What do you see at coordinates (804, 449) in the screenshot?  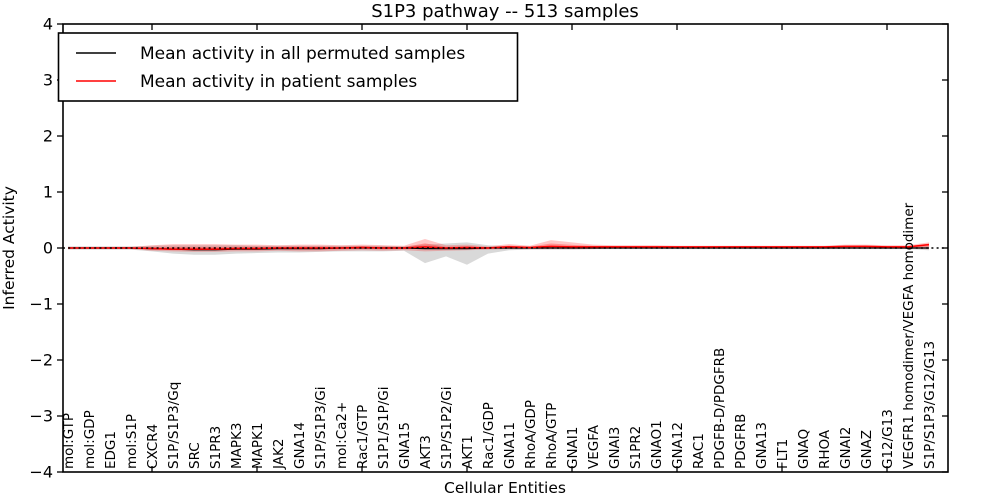 I see `x-entity-label: GNAQ` at bounding box center [804, 449].